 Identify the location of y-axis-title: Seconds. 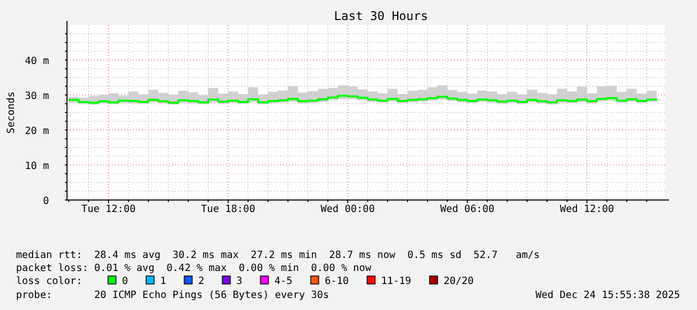
(11, 112).